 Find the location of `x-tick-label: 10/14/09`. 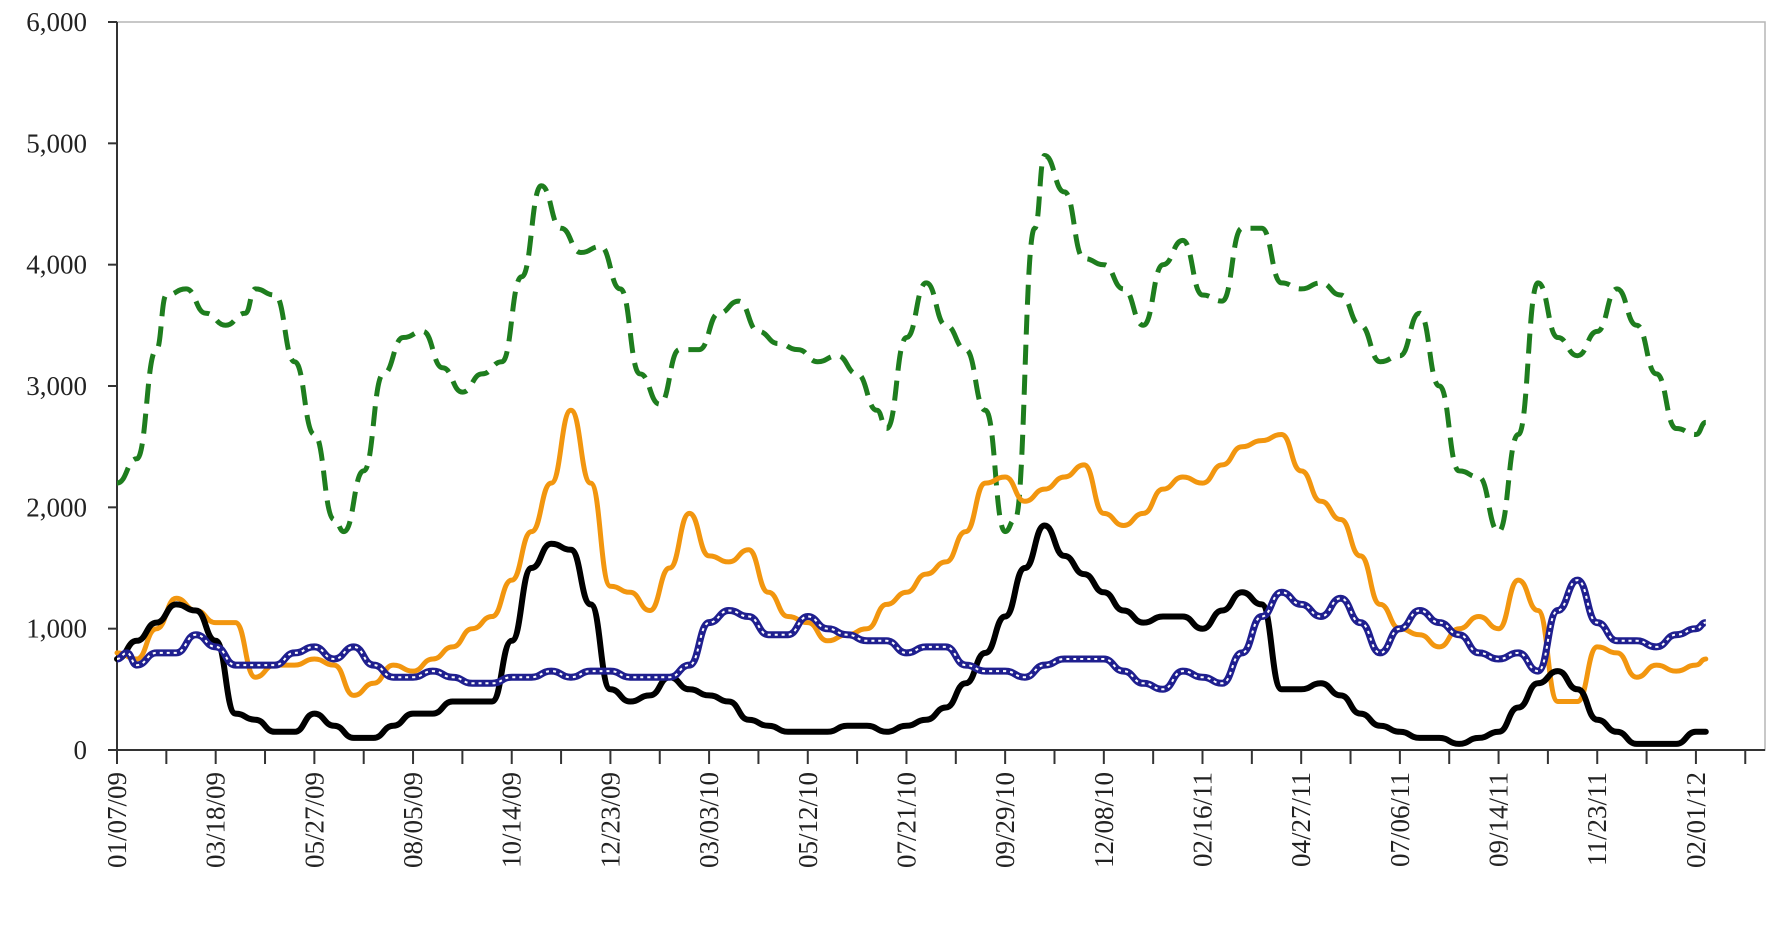

x-tick-label: 10/14/09 is located at coordinates (512, 820).